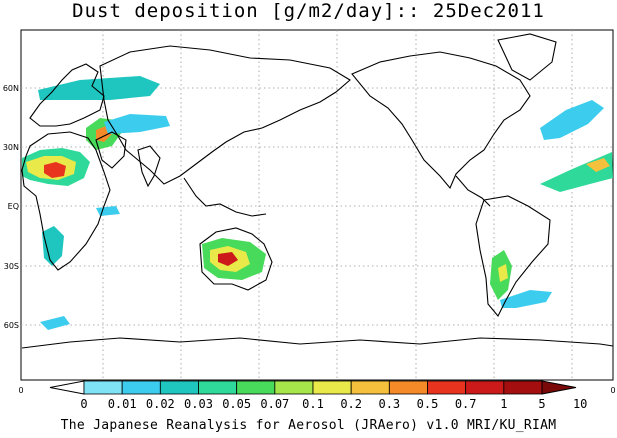  Describe the element at coordinates (55, 323) in the screenshot. I see `dust-field-southern-ocean` at that location.